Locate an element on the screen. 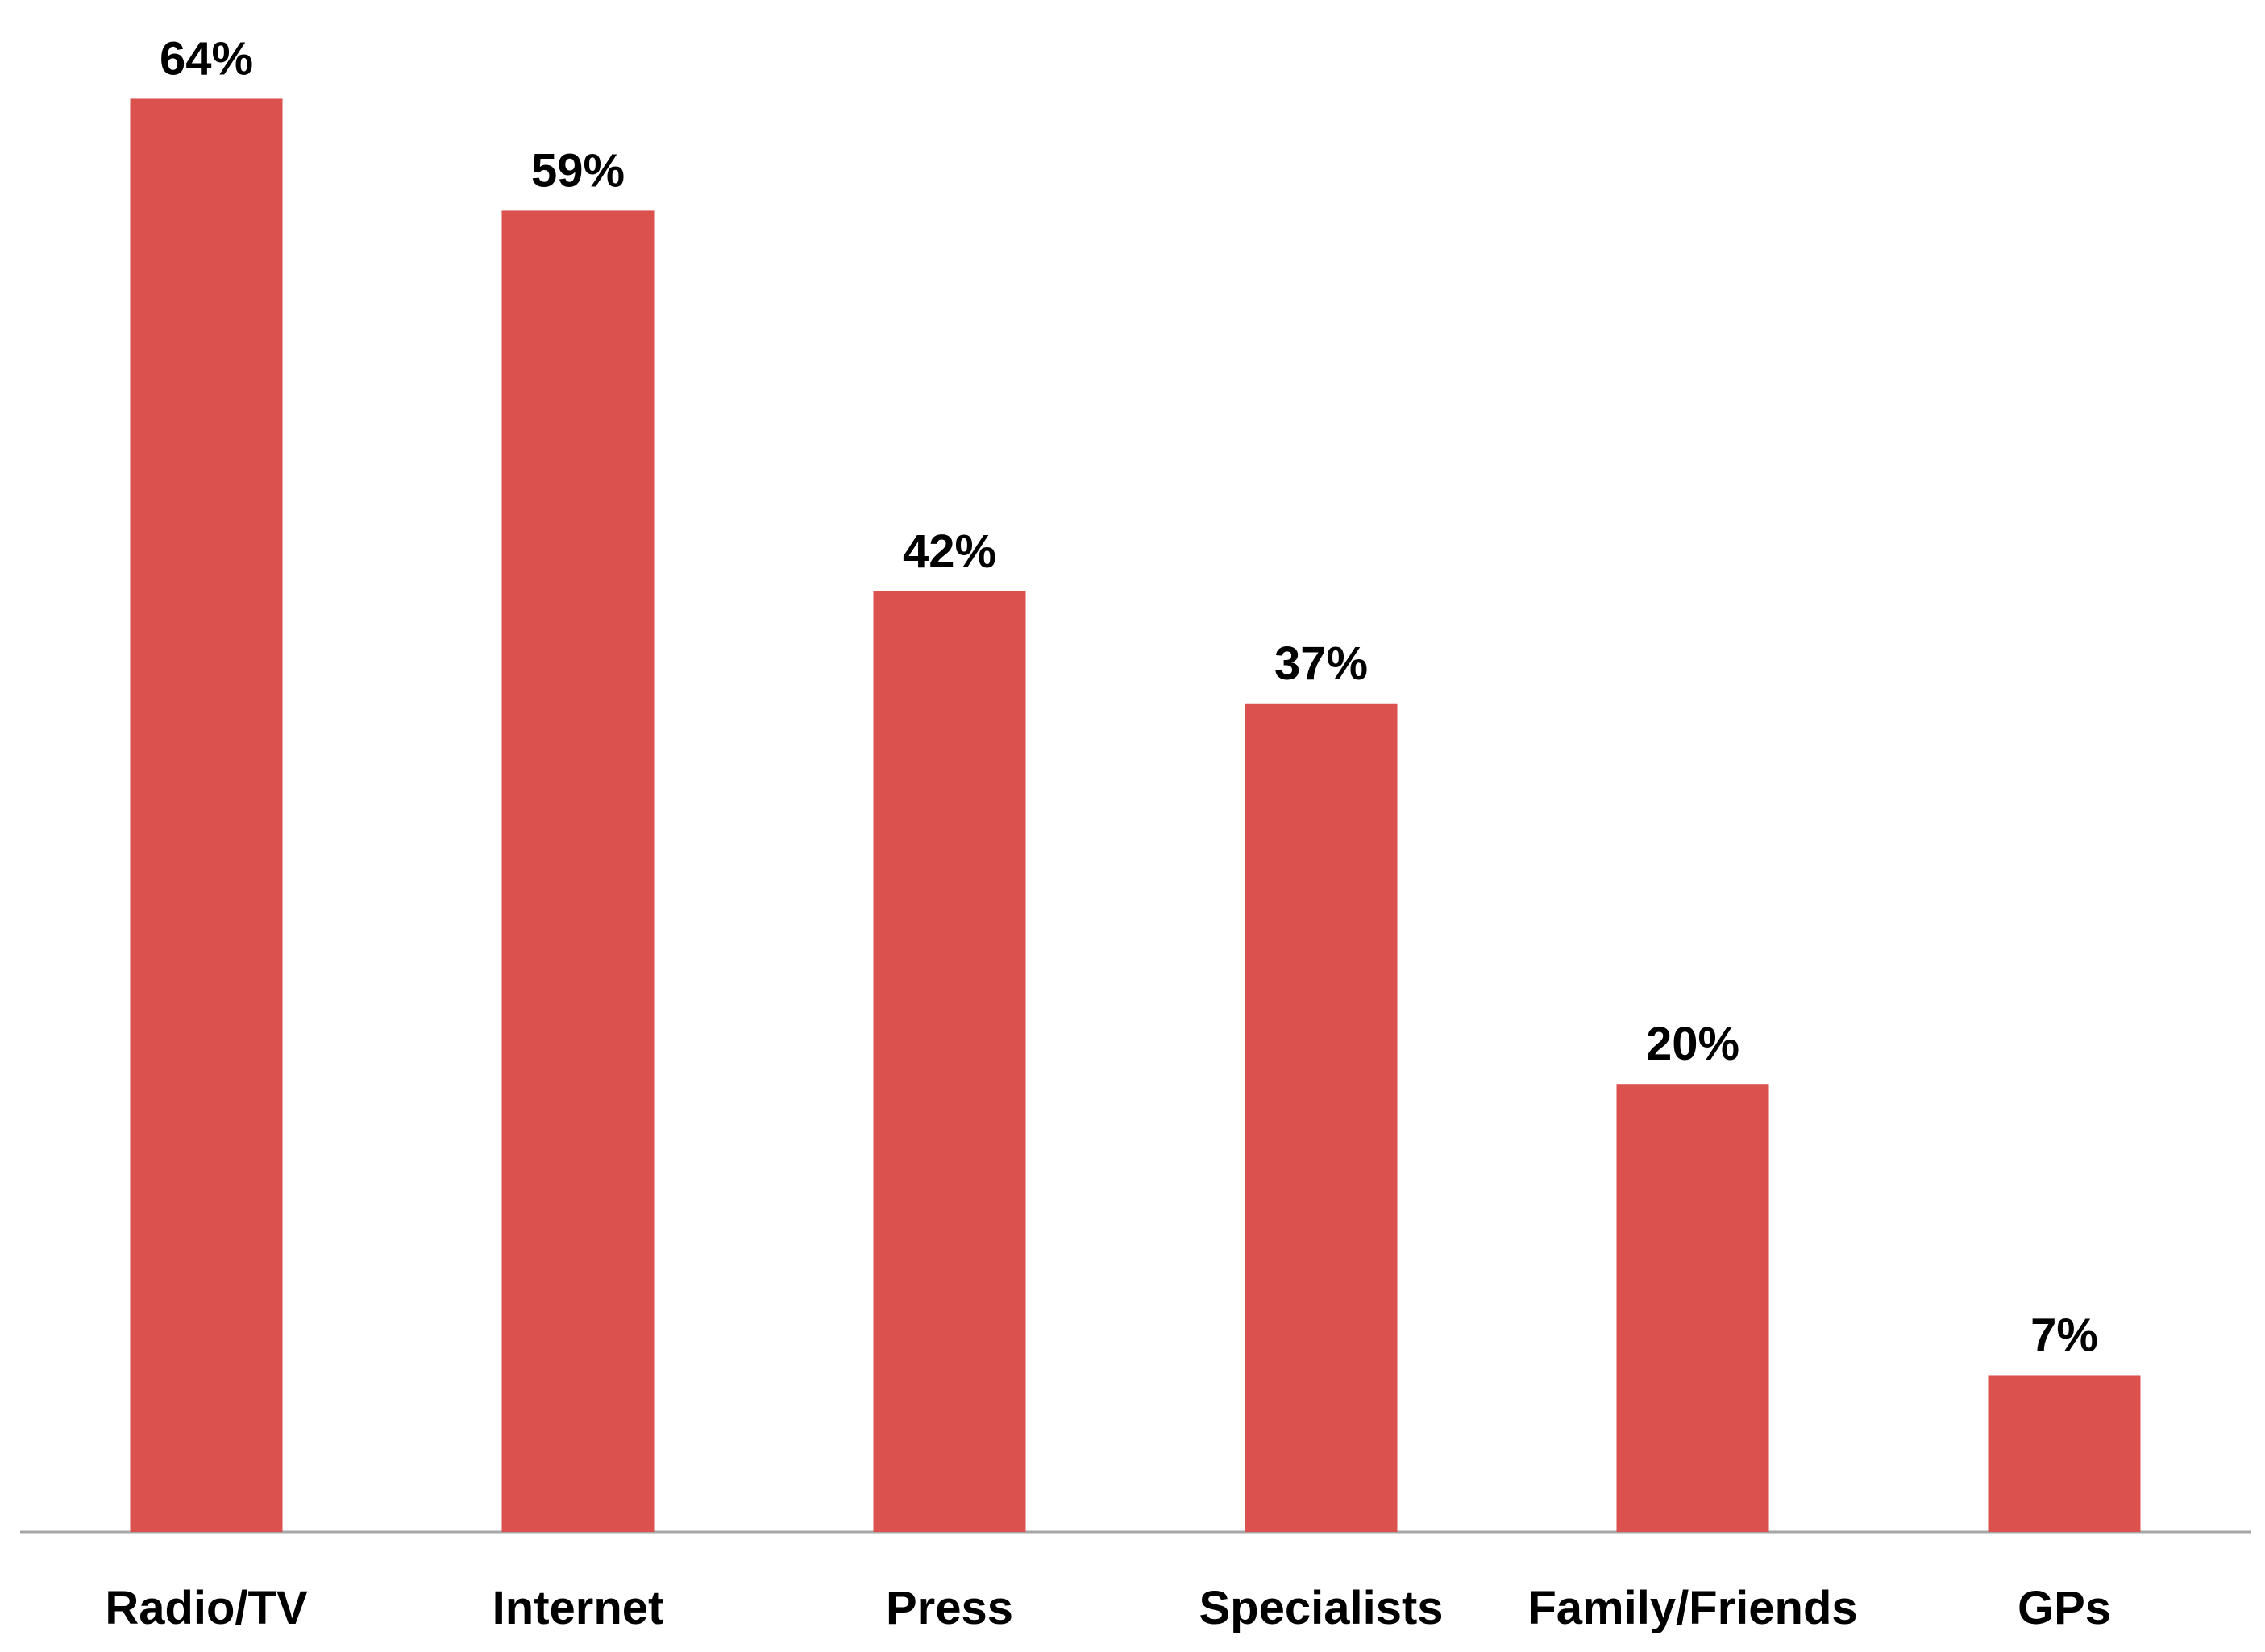 The image size is (2265, 1652). x-tick-label: Press is located at coordinates (949, 1608).